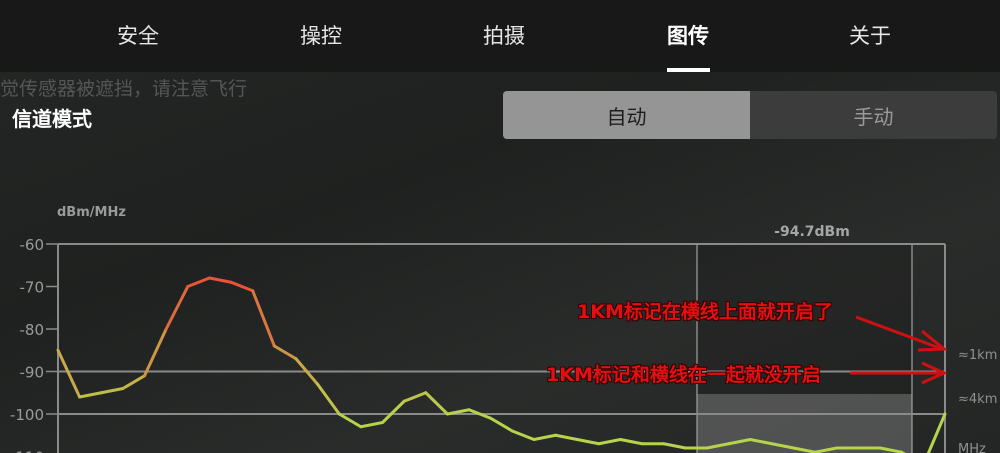 The image size is (1000, 453). I want to click on tab-transmission: 图传, so click(688, 36).